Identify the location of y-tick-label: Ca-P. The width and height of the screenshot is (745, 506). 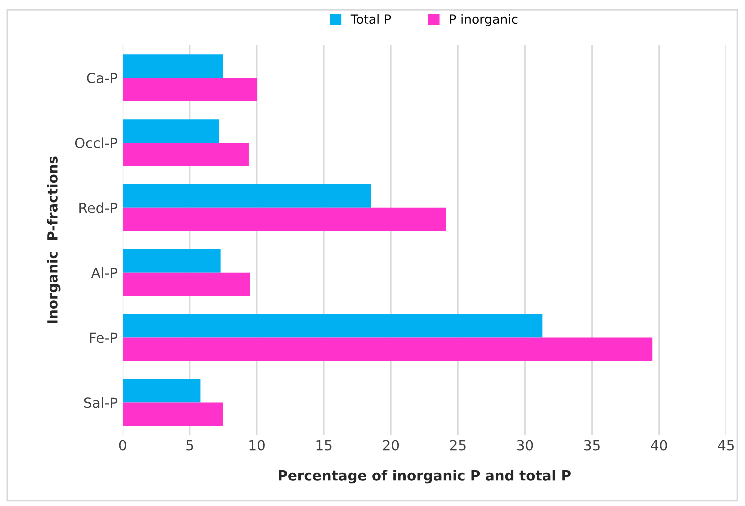
(102, 78).